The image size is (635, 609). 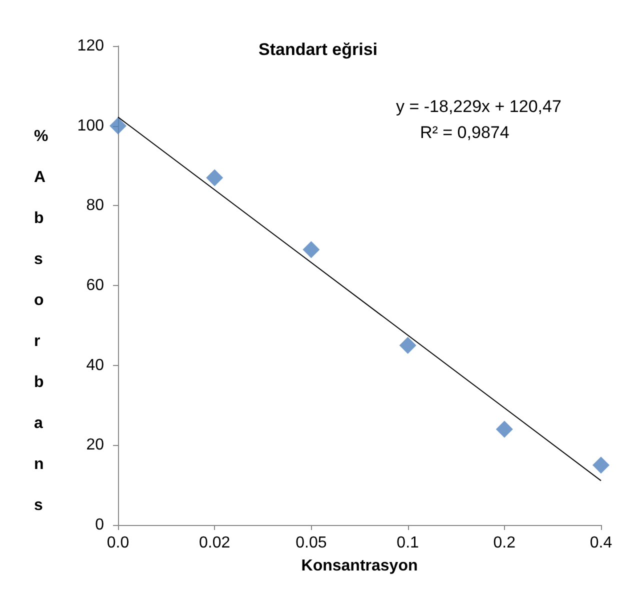 I want to click on chart-title: Standart eğrisi, so click(x=318, y=49).